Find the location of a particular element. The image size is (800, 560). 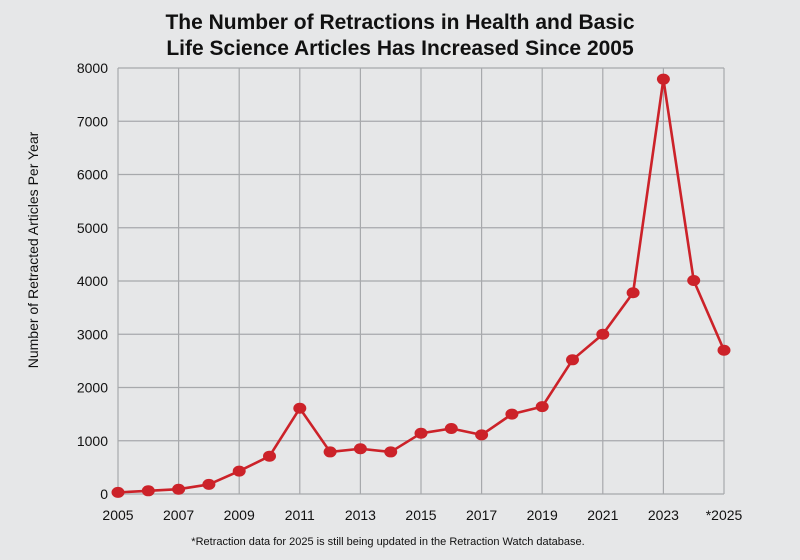

x-tick-label: 2015 is located at coordinates (420, 515).